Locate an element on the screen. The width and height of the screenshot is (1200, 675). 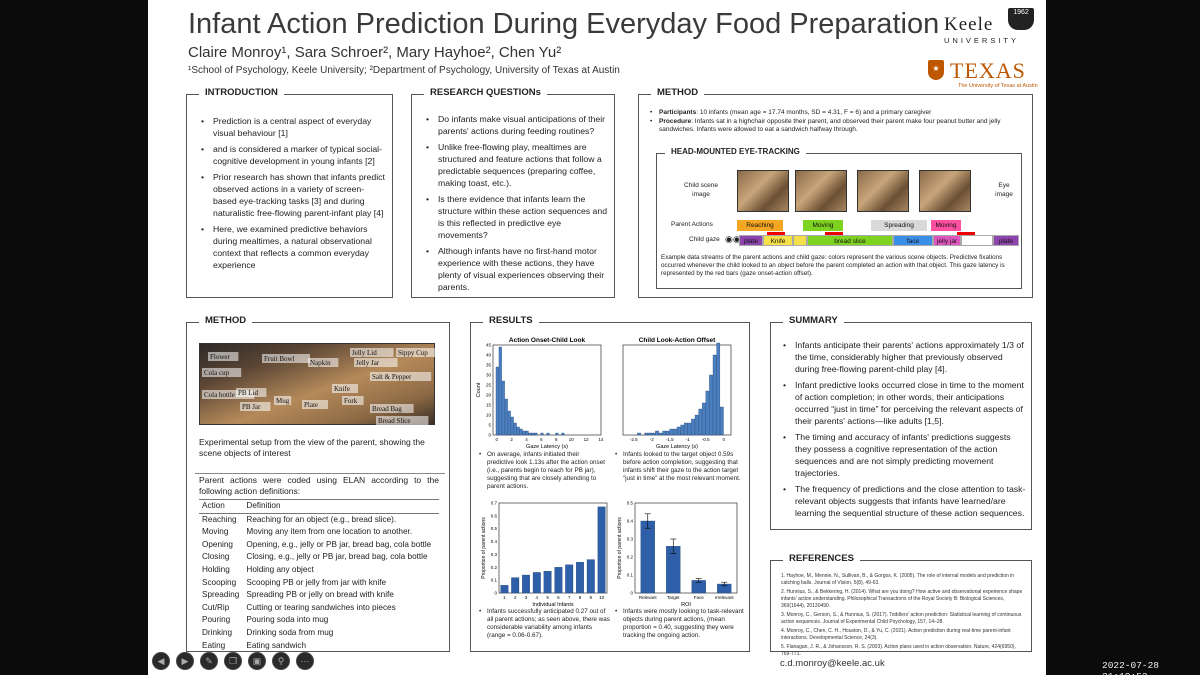
texas-shield-icon: ★ is located at coordinates (936, 70).